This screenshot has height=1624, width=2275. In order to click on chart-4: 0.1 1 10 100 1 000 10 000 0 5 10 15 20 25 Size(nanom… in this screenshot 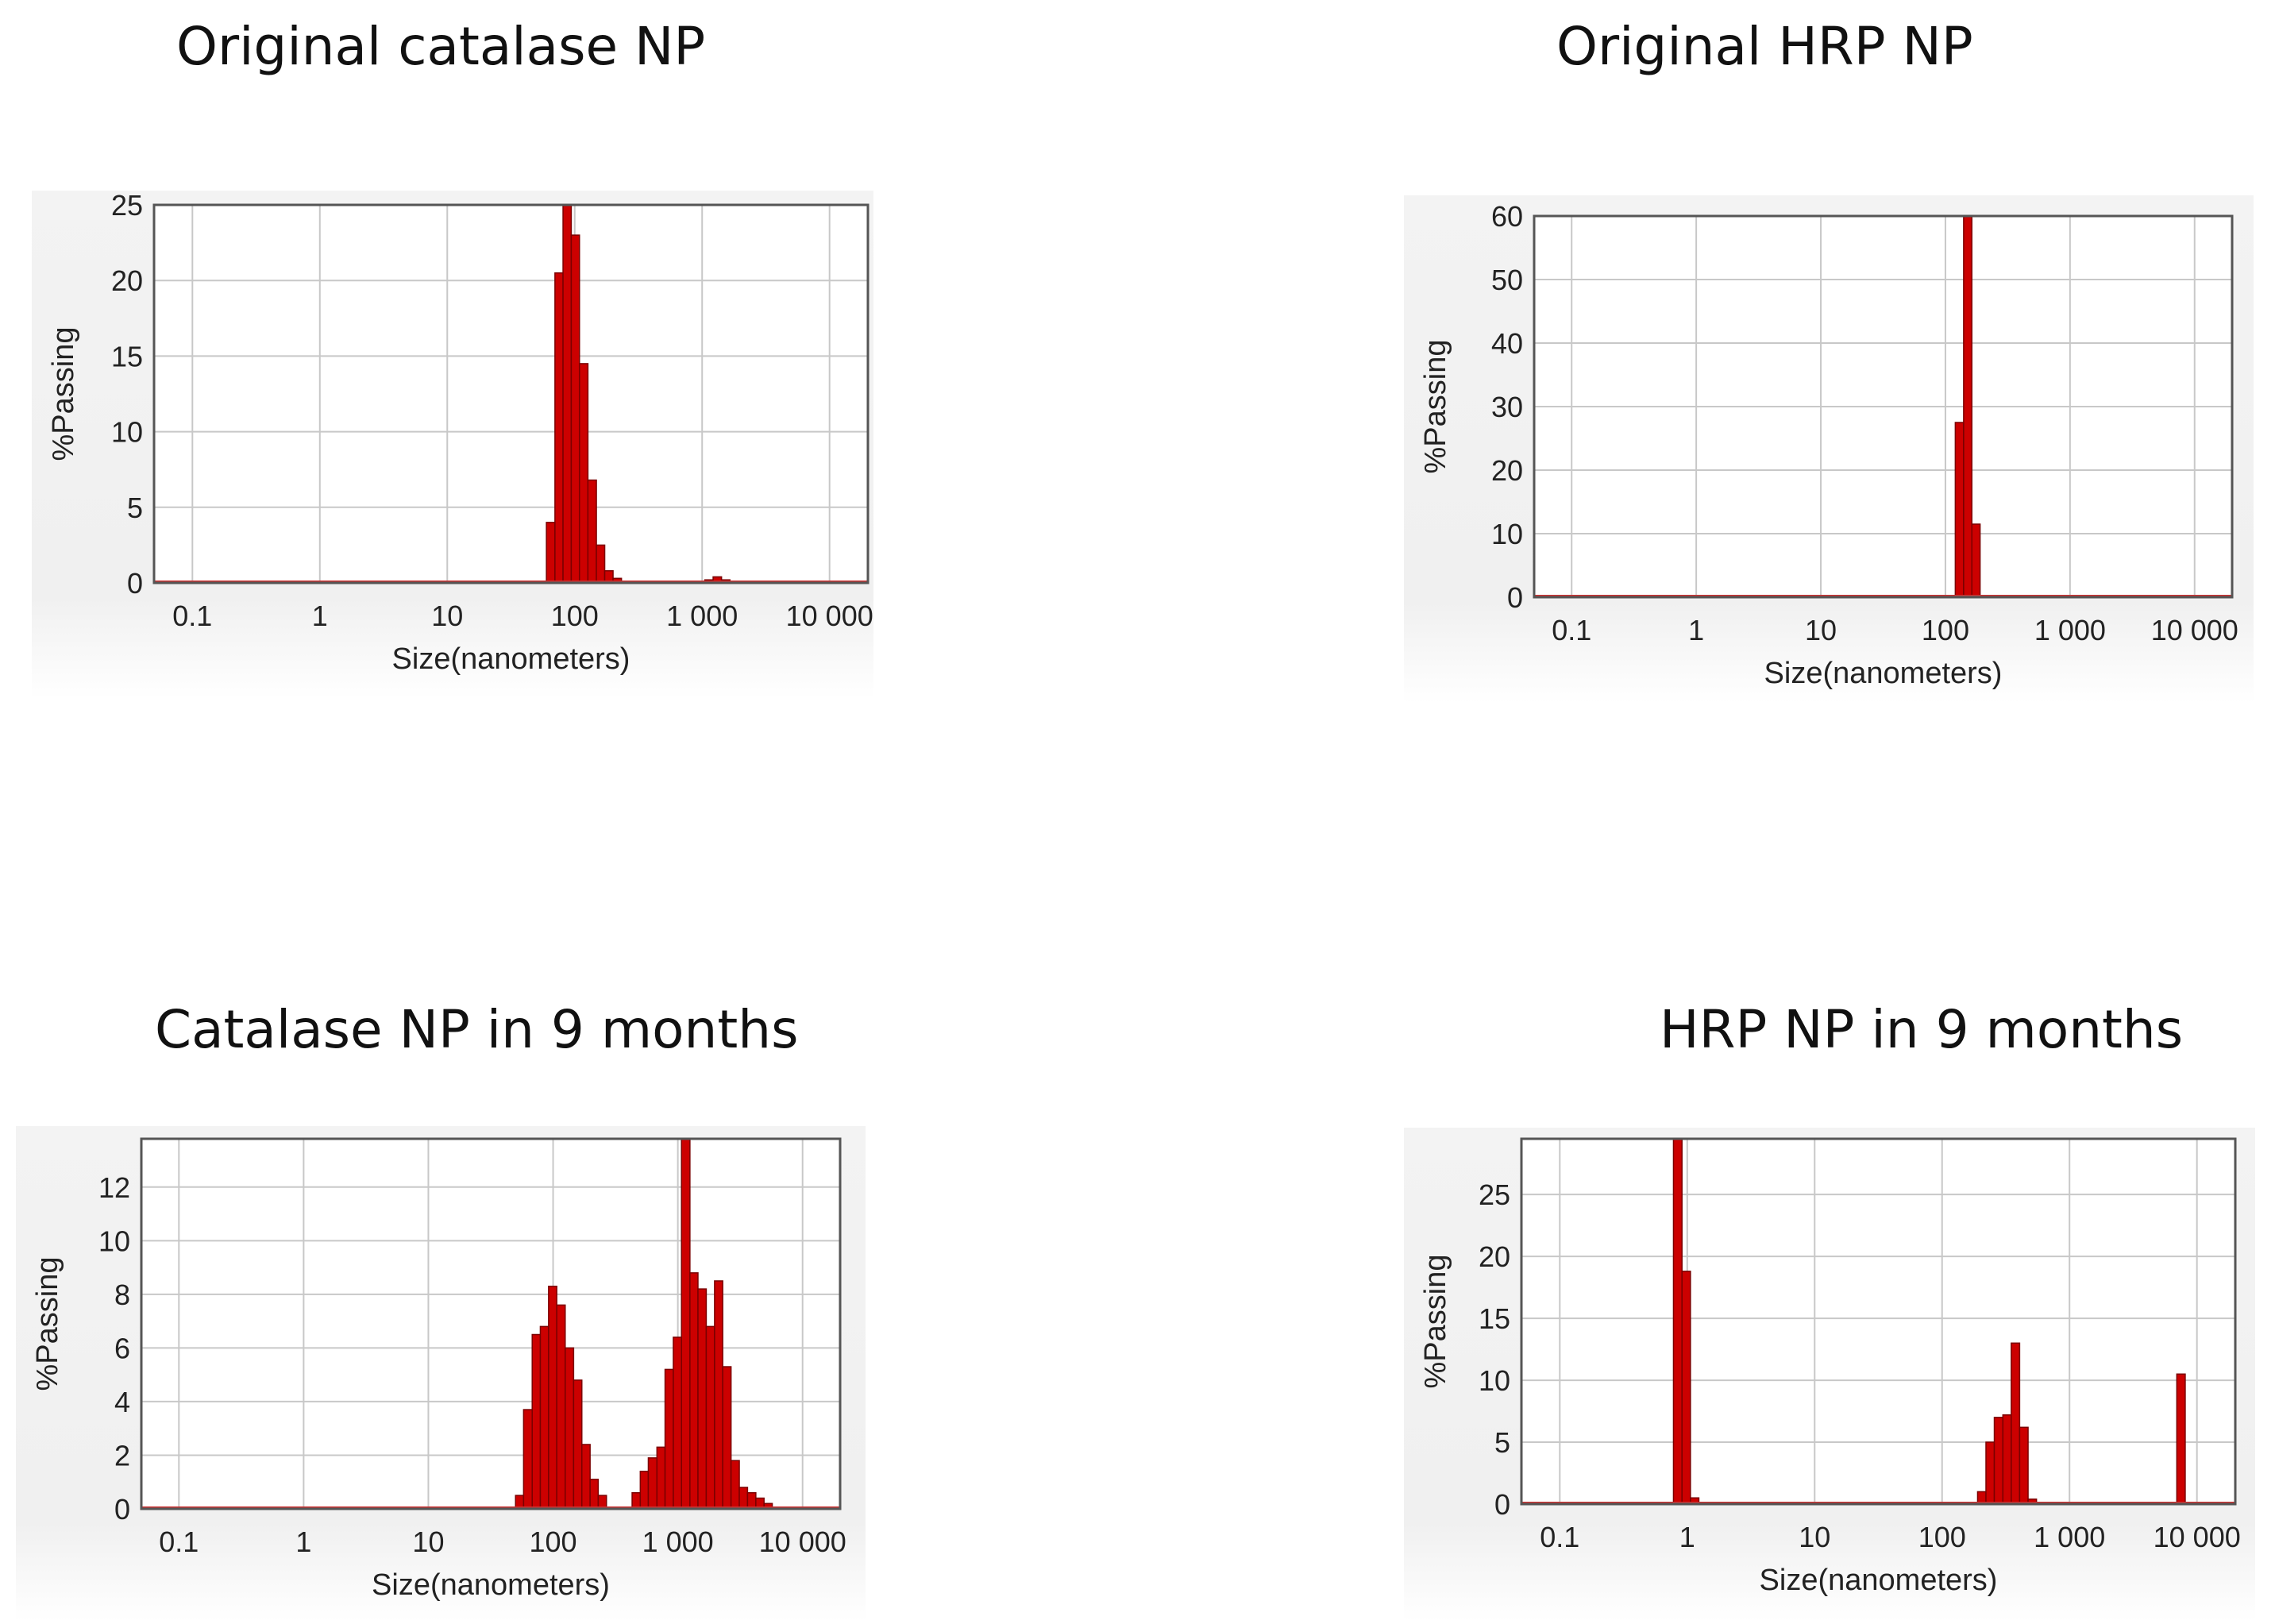, I will do `click(1829, 1375)`.